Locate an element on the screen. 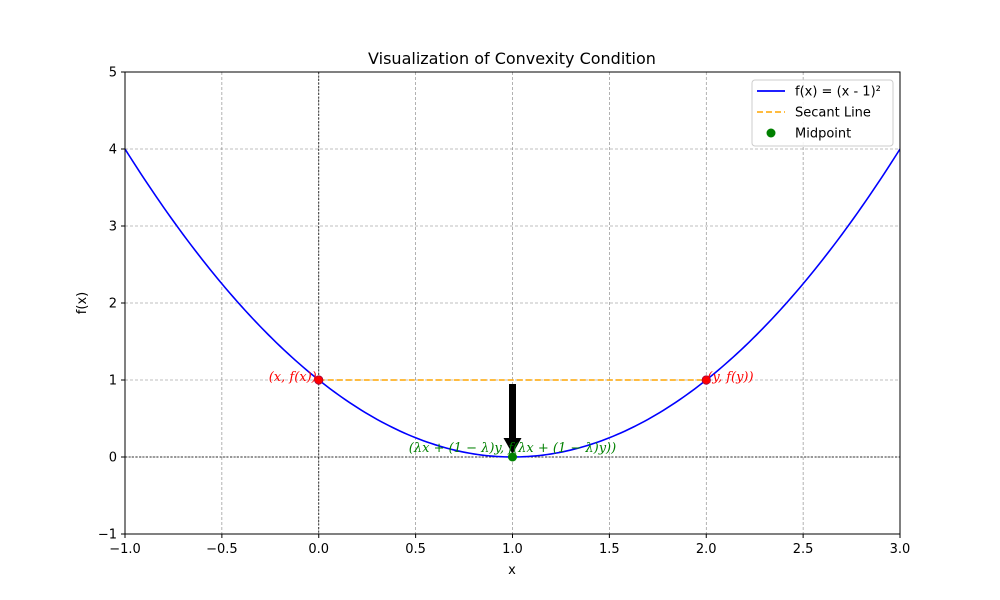  legend-label: f(x) = (x - 1)² is located at coordinates (838, 92).